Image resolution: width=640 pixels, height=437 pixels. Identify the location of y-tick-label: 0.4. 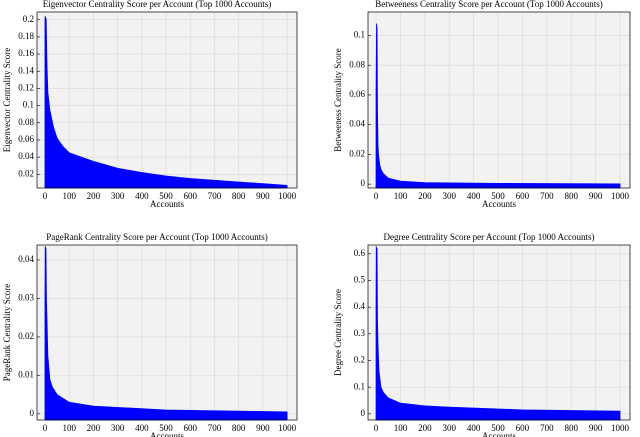
(360, 306).